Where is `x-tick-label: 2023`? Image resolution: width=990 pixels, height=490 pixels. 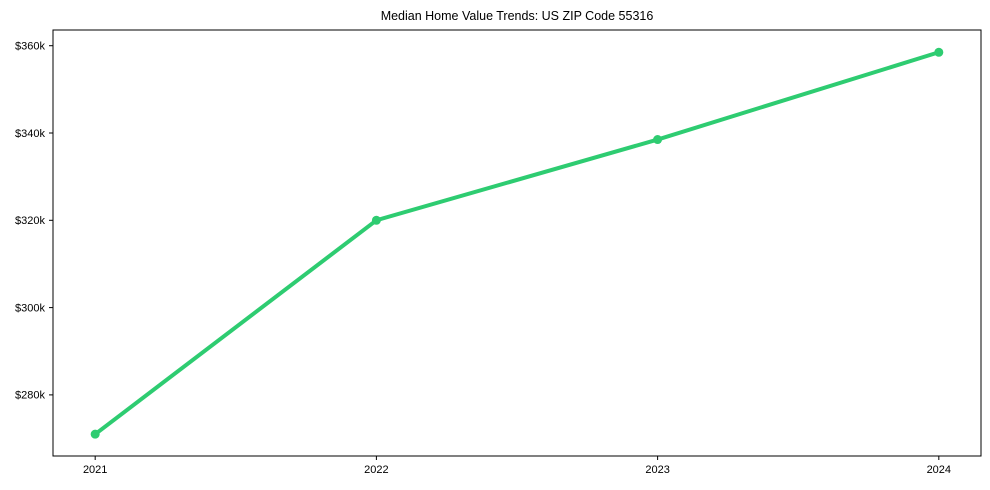 x-tick-label: 2023 is located at coordinates (657, 470).